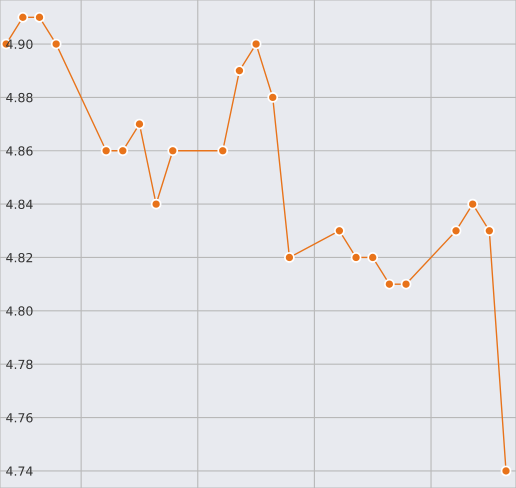  What do you see at coordinates (19, 205) in the screenshot?
I see `y-tick-label: 4.84` at bounding box center [19, 205].